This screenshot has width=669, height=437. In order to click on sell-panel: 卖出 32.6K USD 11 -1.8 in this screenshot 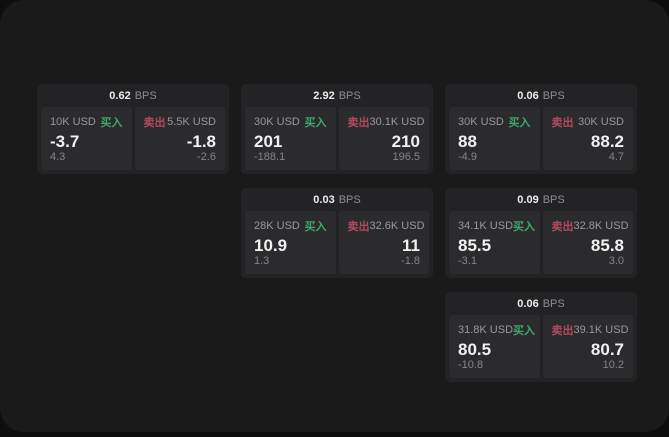, I will do `click(383, 242)`.